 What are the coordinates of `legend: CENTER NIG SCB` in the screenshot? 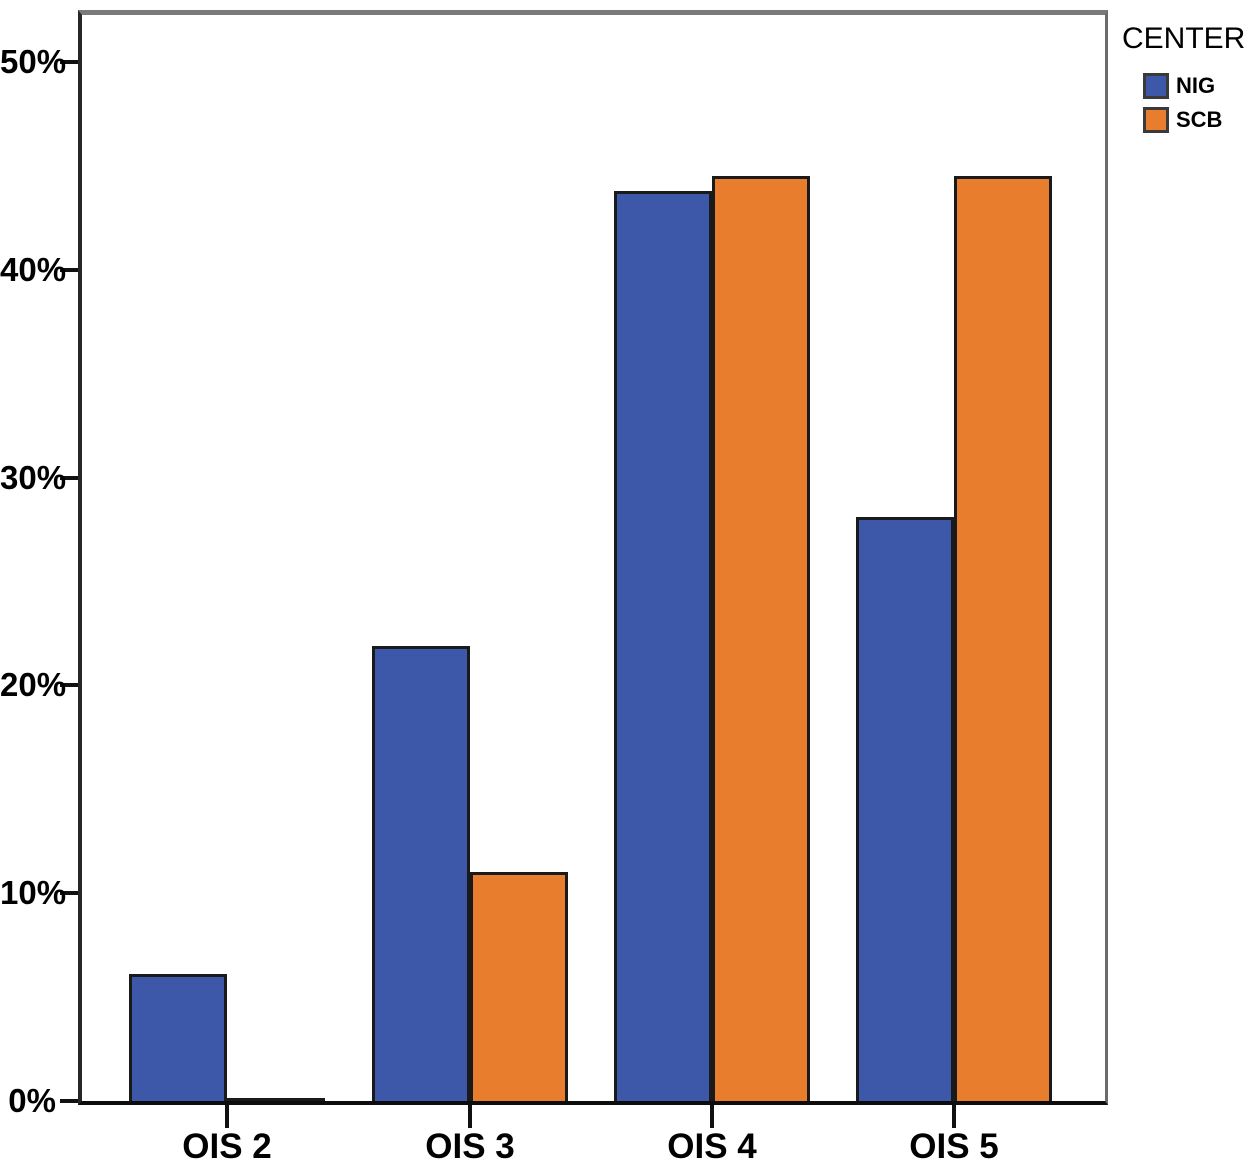 It's located at (1183, 81).